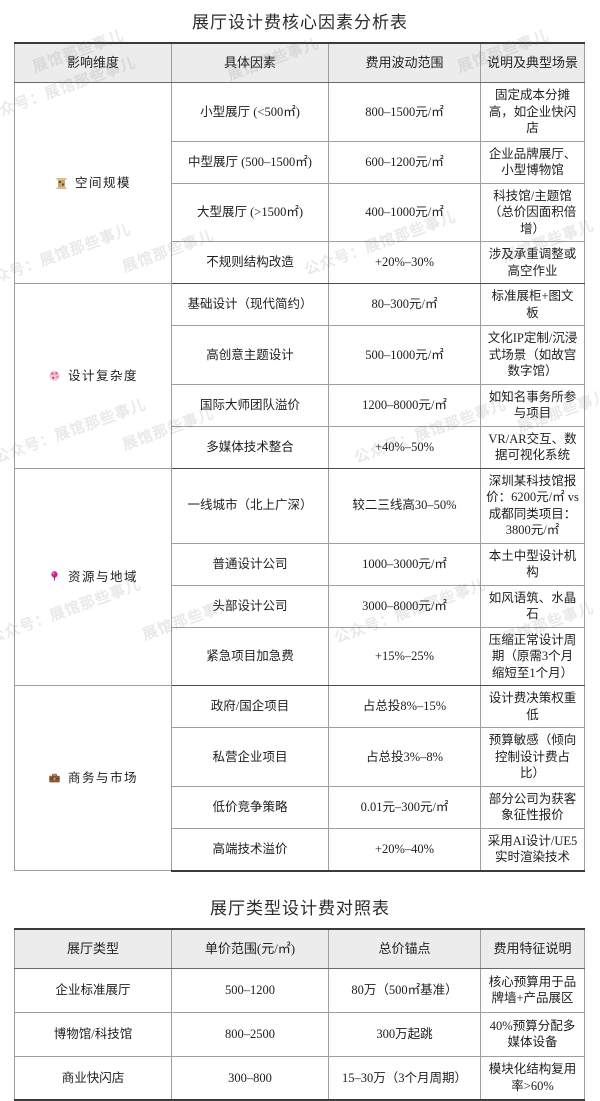 This screenshot has height=1101, width=600. Describe the element at coordinates (533, 112) in the screenshot. I see `note-cell: 固定成本分摊高，如企业快闪店` at that location.